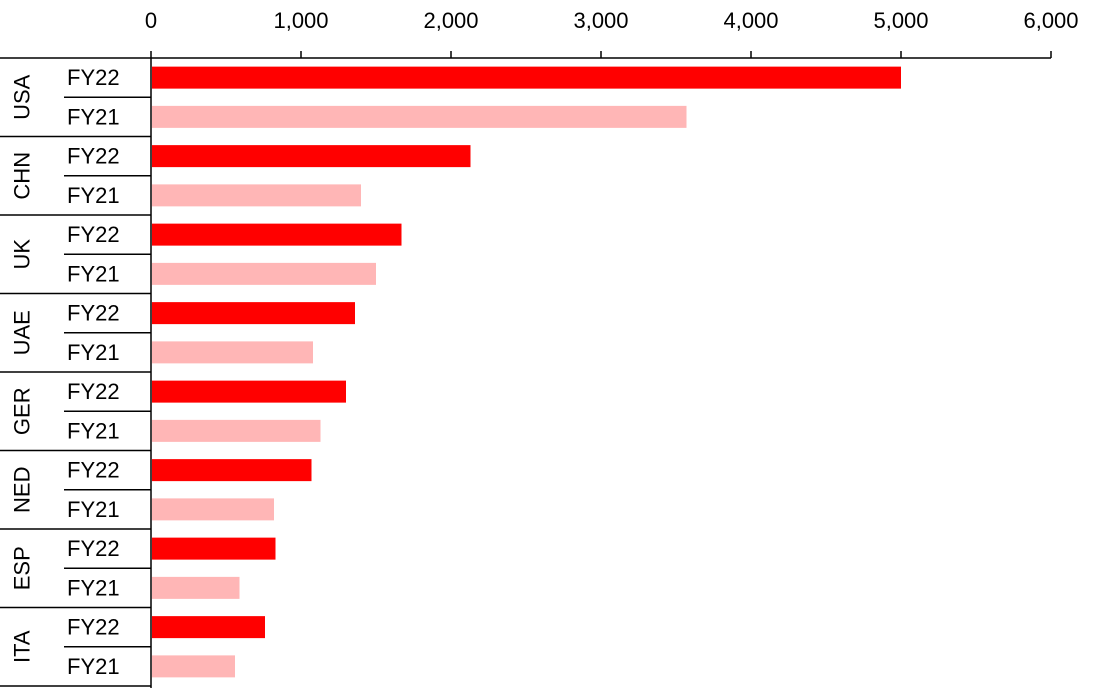  What do you see at coordinates (253, 313) in the screenshot?
I see `bar-uae-fy22` at bounding box center [253, 313].